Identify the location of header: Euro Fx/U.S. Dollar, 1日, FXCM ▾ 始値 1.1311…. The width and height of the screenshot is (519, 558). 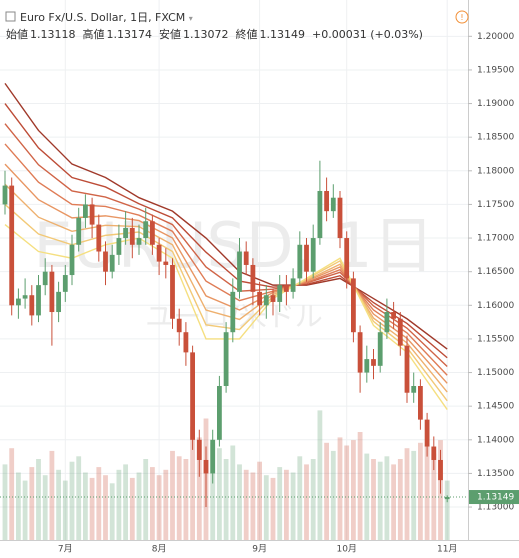
(214, 26).